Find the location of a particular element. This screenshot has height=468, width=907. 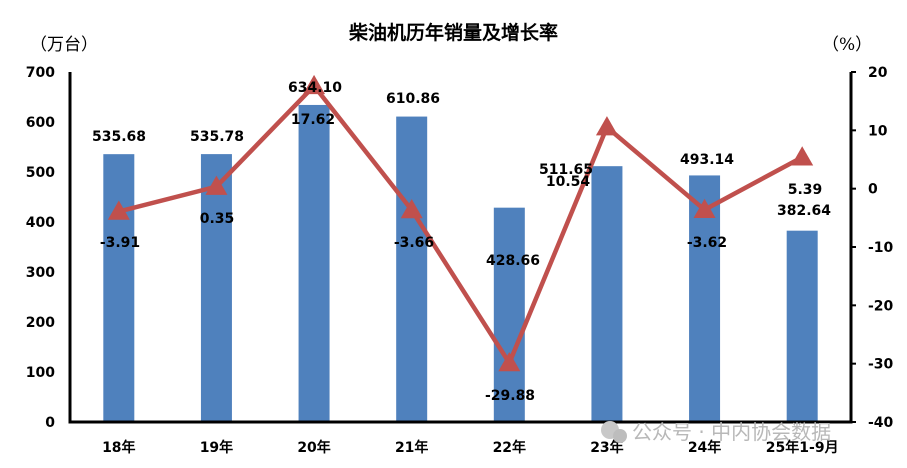

right-axis-tick-label: -30 is located at coordinates (881, 365).